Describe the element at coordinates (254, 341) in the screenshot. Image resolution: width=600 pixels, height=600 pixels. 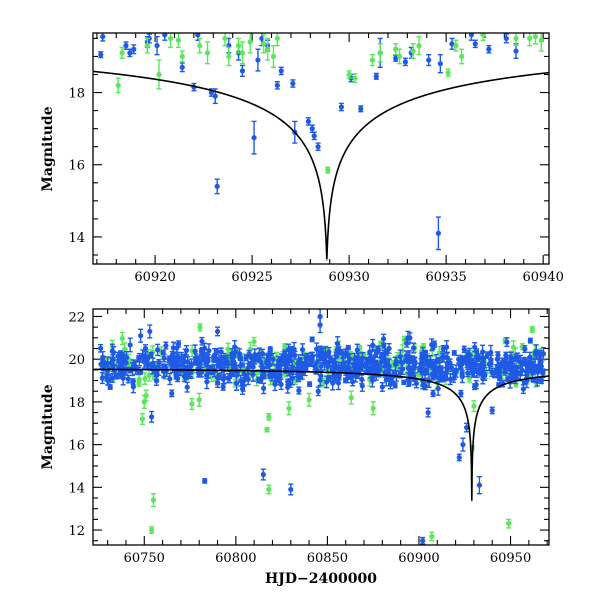
I see `green-band-point` at that location.